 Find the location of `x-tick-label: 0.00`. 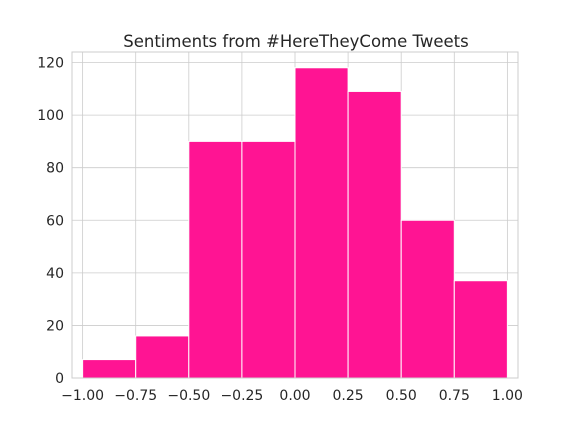

x-tick-label: 0.00 is located at coordinates (294, 396).